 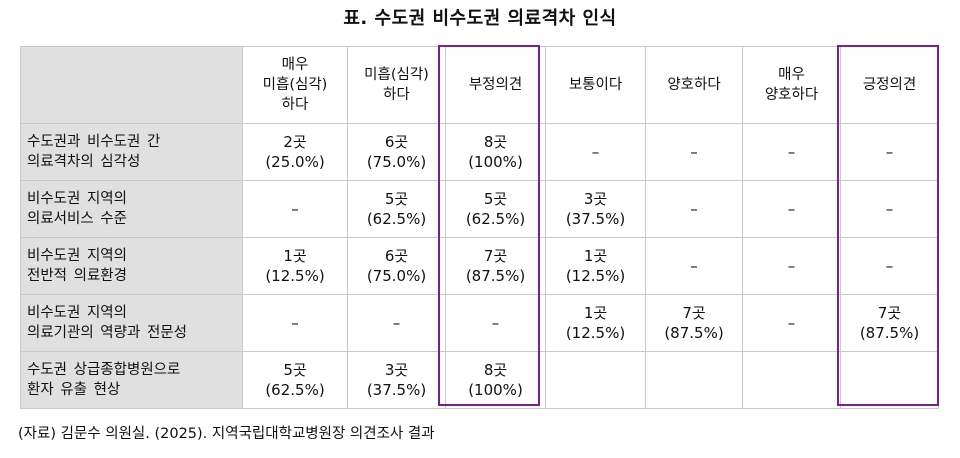 What do you see at coordinates (694, 85) in the screenshot?
I see `header-good: 양호하다` at bounding box center [694, 85].